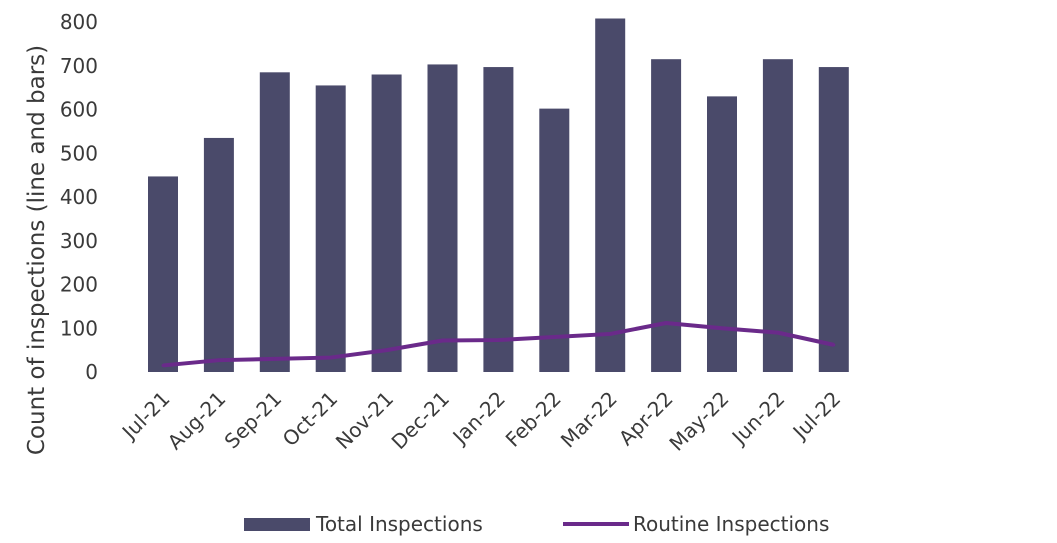 This screenshot has width=1057, height=543. Describe the element at coordinates (253, 420) in the screenshot. I see `x-tick-label: Sep-21` at that location.